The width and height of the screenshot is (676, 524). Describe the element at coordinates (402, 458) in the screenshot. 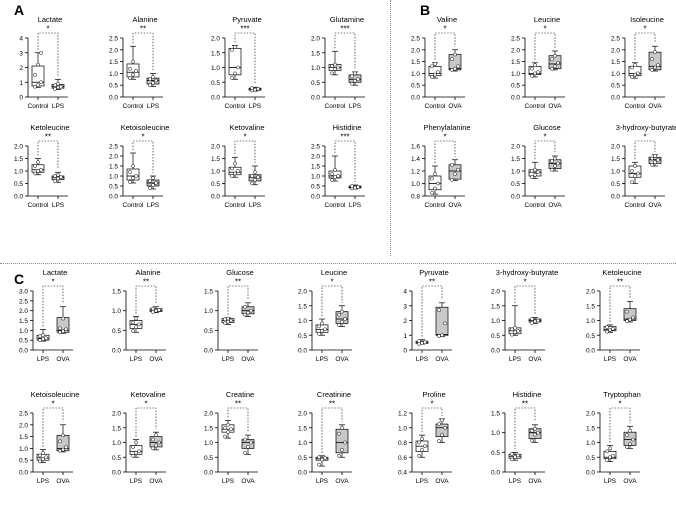

I see `y-tick-label: 0.6` at that location.